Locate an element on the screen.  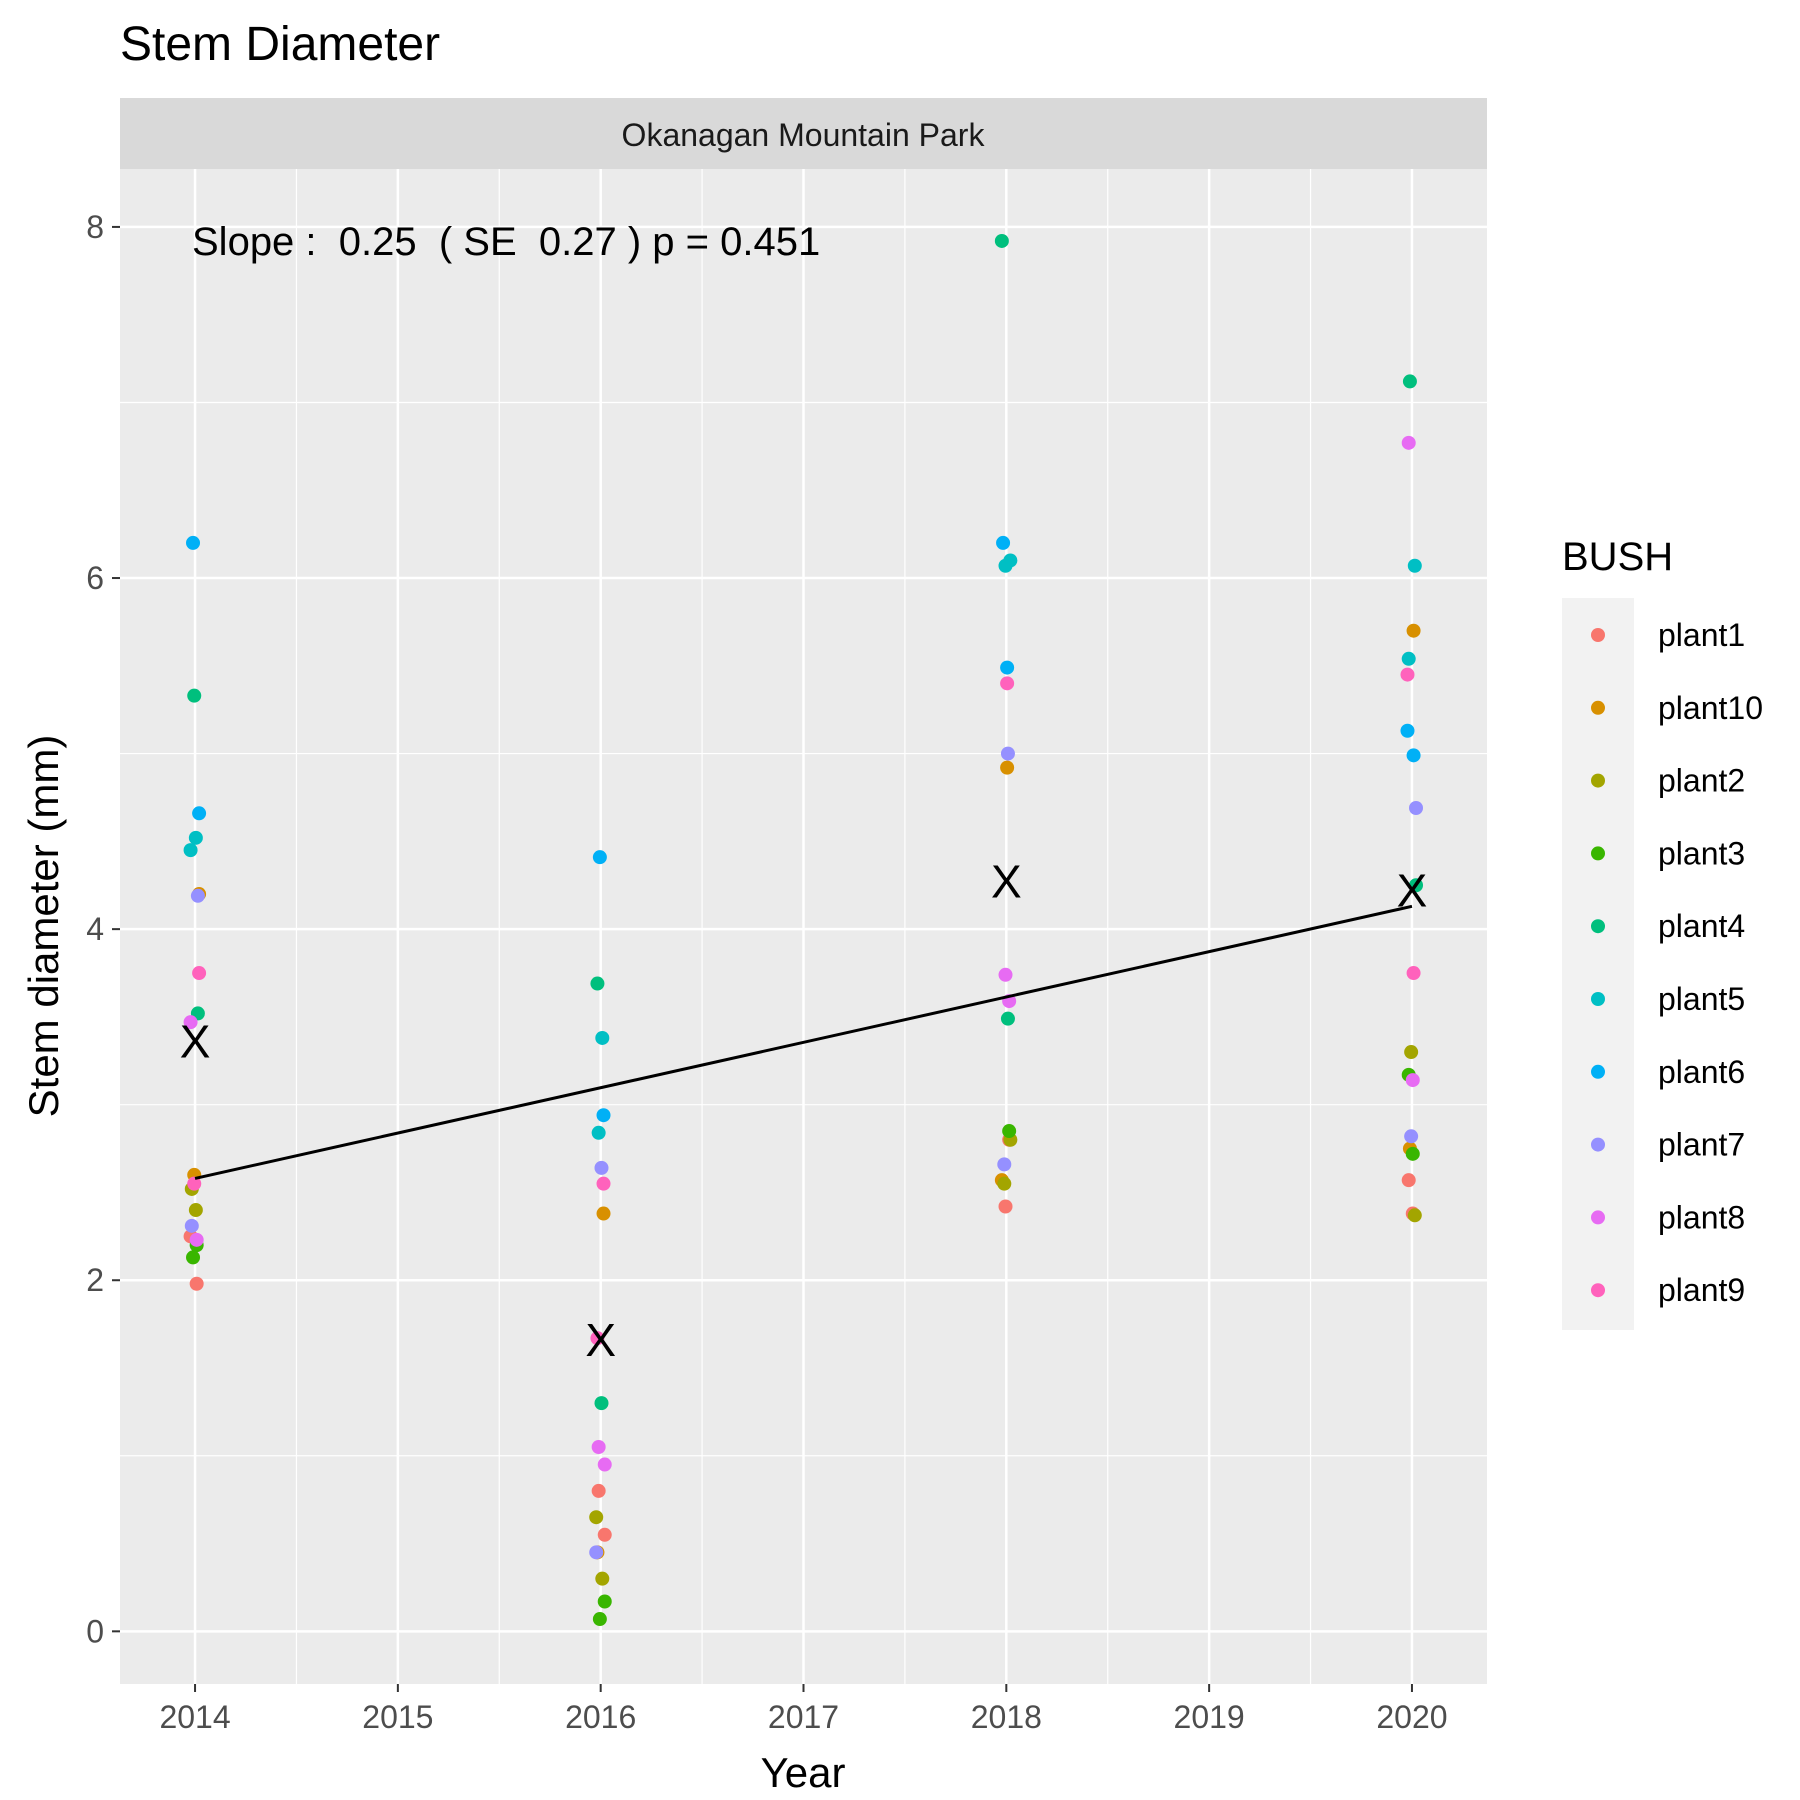
y-tick-label: 6 is located at coordinates (95, 578).